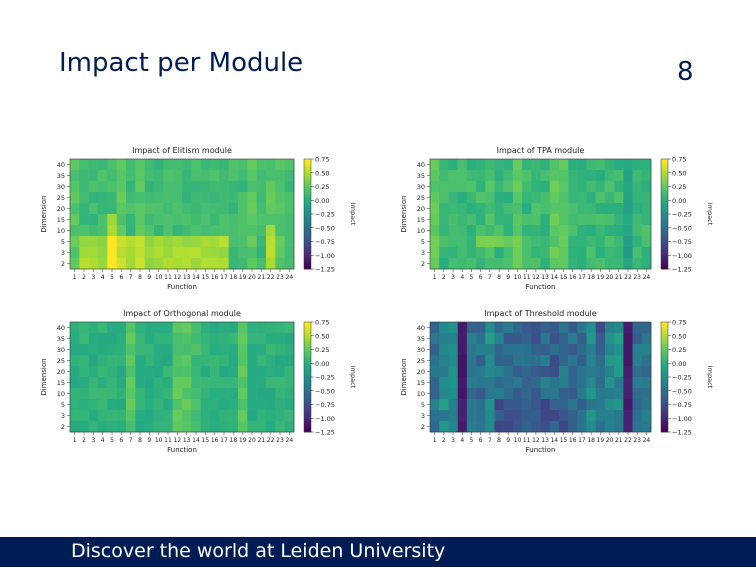 The image size is (756, 567). Describe the element at coordinates (637, 440) in the screenshot. I see `x-tick-label: 23` at that location.